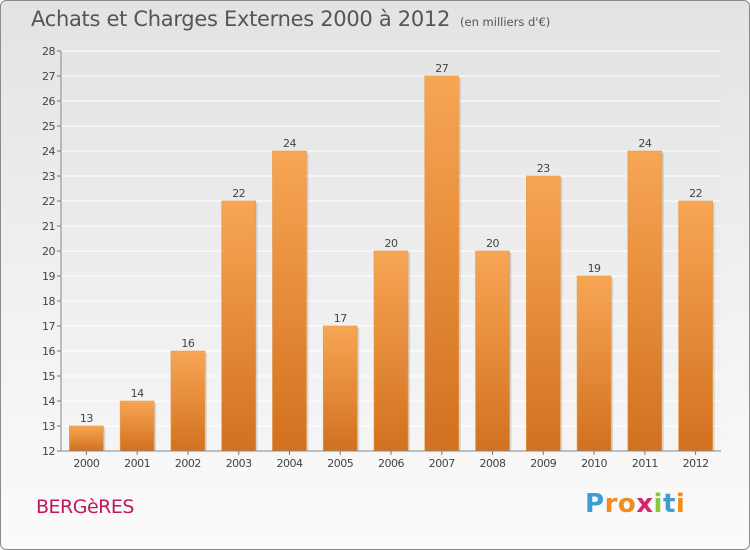  What do you see at coordinates (239, 463) in the screenshot?
I see `x-tick-label: 2003` at bounding box center [239, 463].